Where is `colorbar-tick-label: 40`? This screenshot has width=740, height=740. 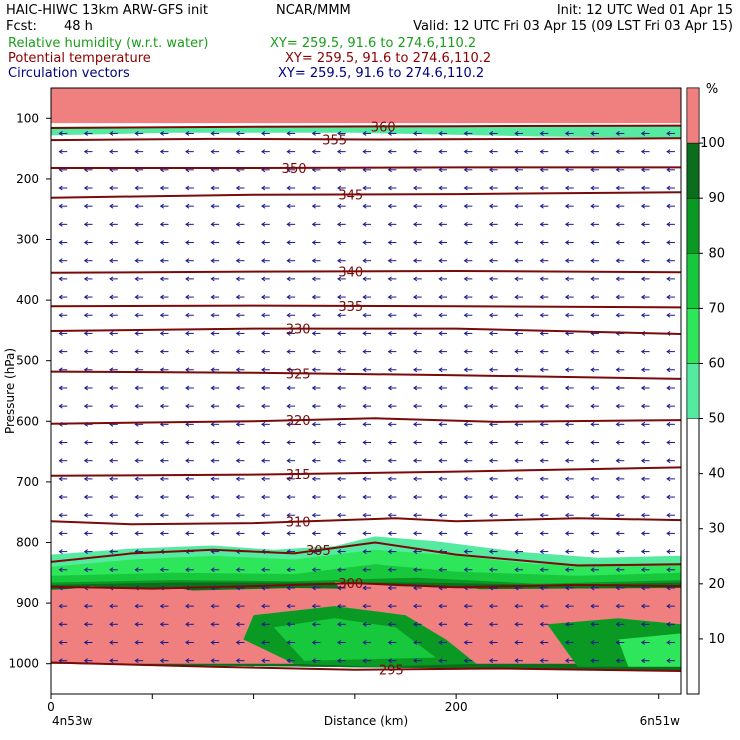 colorbar-tick-label: 40 is located at coordinates (716, 474).